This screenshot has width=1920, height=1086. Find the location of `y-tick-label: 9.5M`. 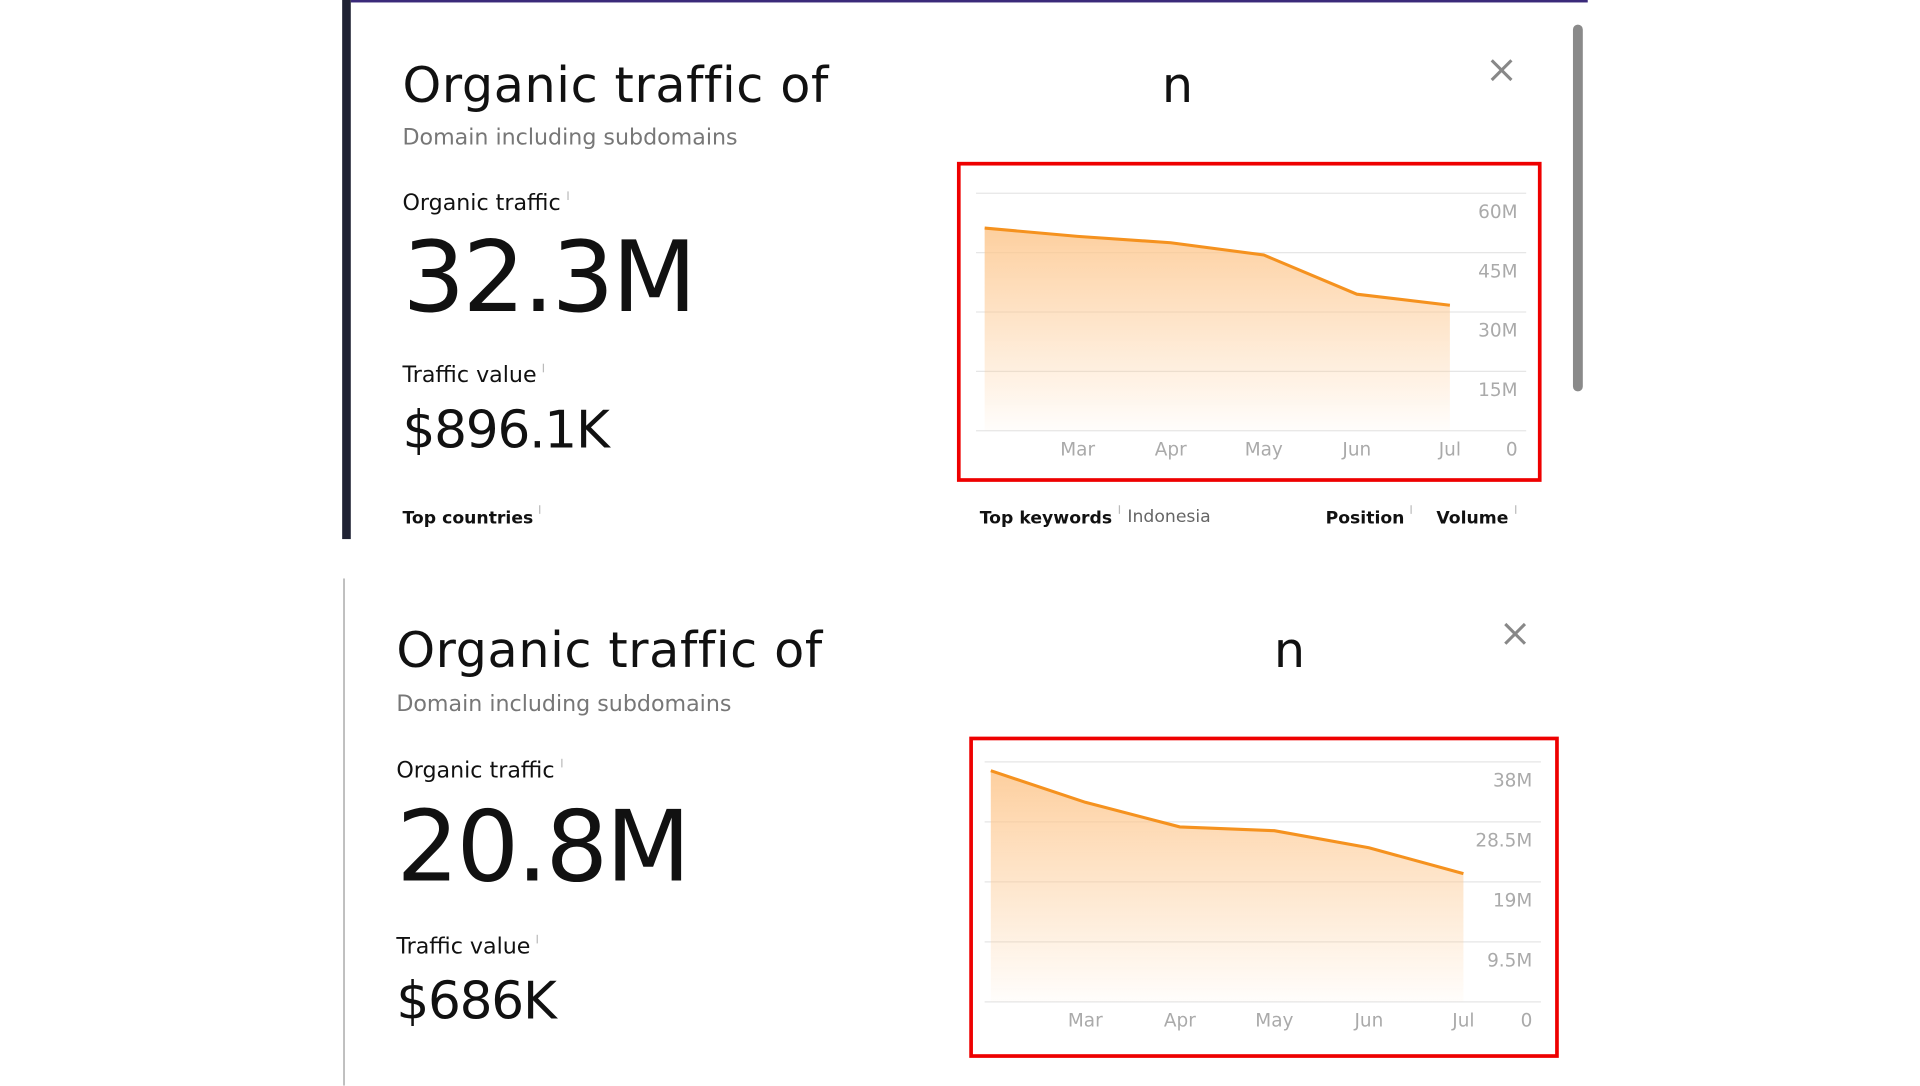

y-tick-label: 9.5M is located at coordinates (1509, 961).